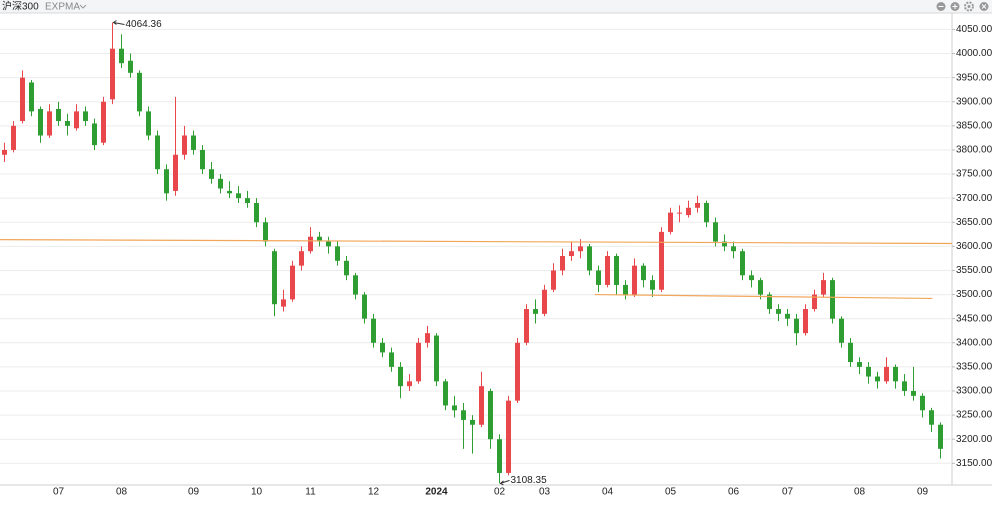 The width and height of the screenshot is (992, 505). Describe the element at coordinates (974, 101) in the screenshot. I see `y-tick-label: 3900.00` at that location.